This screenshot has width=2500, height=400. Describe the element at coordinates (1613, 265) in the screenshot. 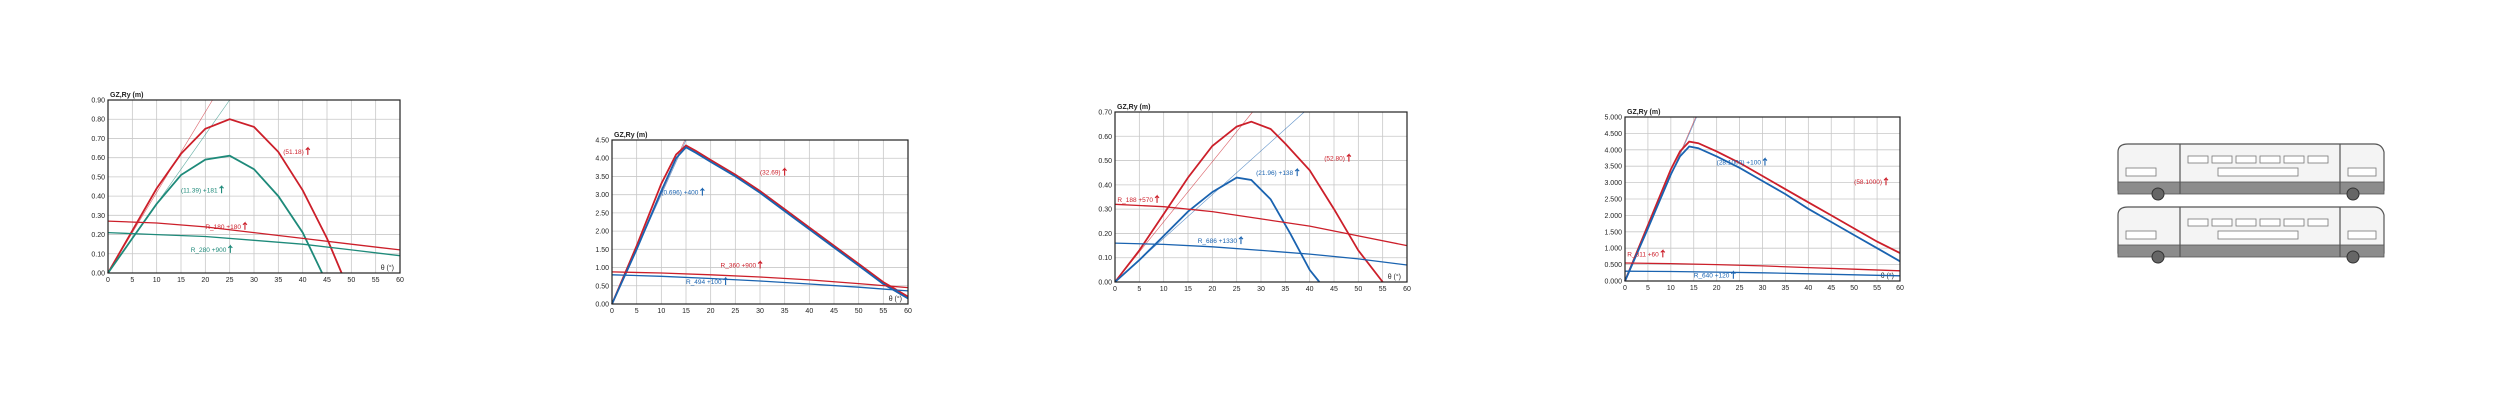

I see `y-tick-label: 0.500` at that location.